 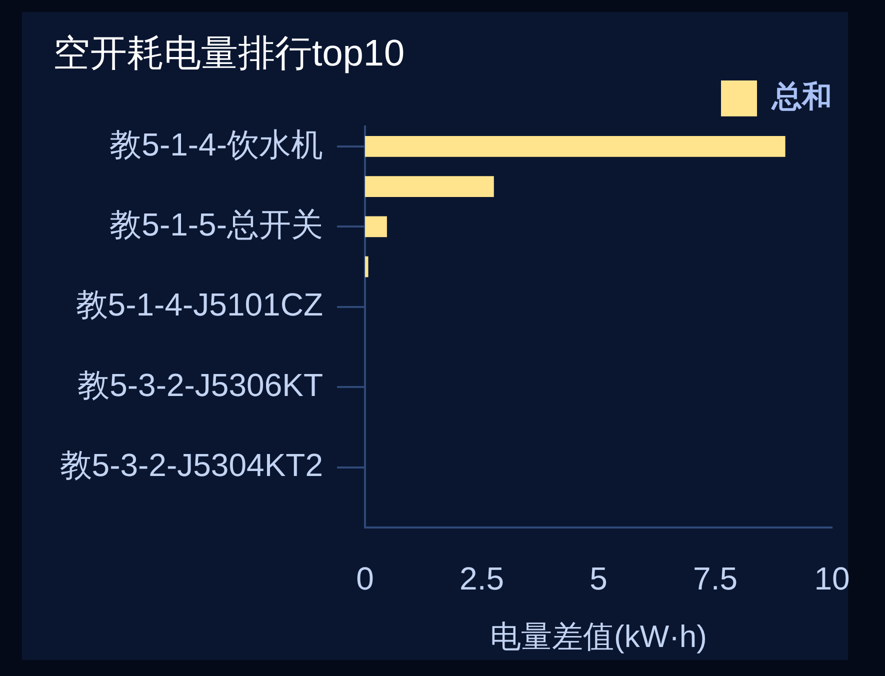 What do you see at coordinates (199, 304) in the screenshot?
I see `y-tick-label: 教5-1-4-J5101CZ` at bounding box center [199, 304].